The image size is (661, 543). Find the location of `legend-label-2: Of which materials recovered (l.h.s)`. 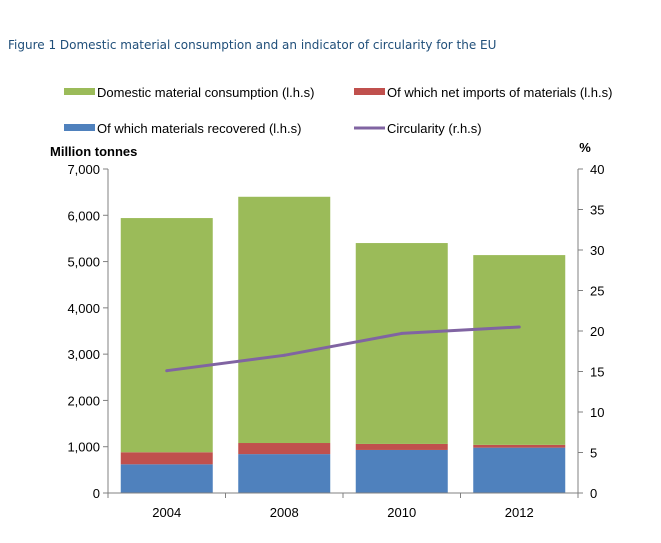

legend-label-2: Of which materials recovered (l.h.s) is located at coordinates (199, 128).